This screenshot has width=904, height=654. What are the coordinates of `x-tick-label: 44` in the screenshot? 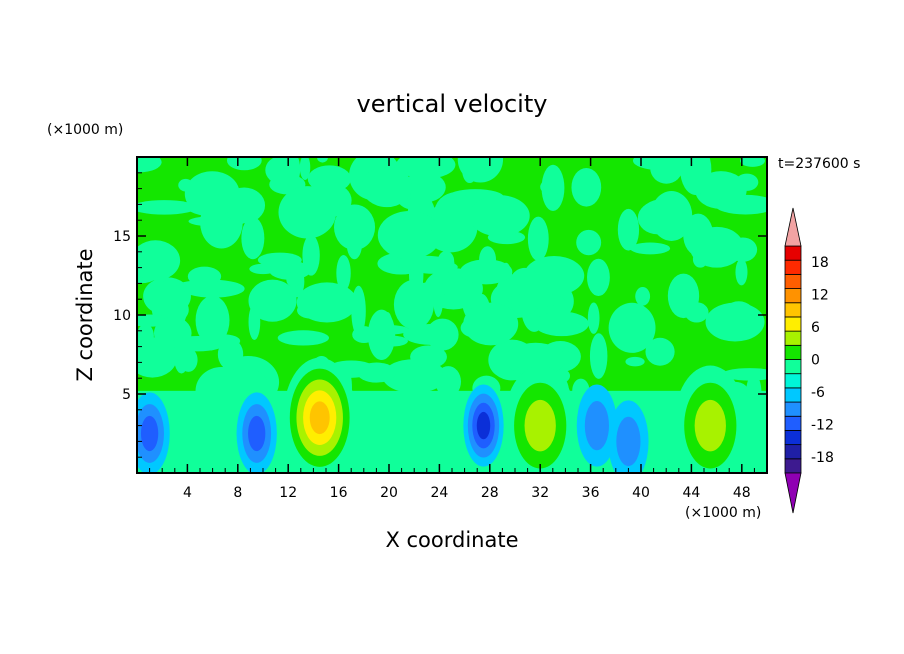 It's located at (691, 493).